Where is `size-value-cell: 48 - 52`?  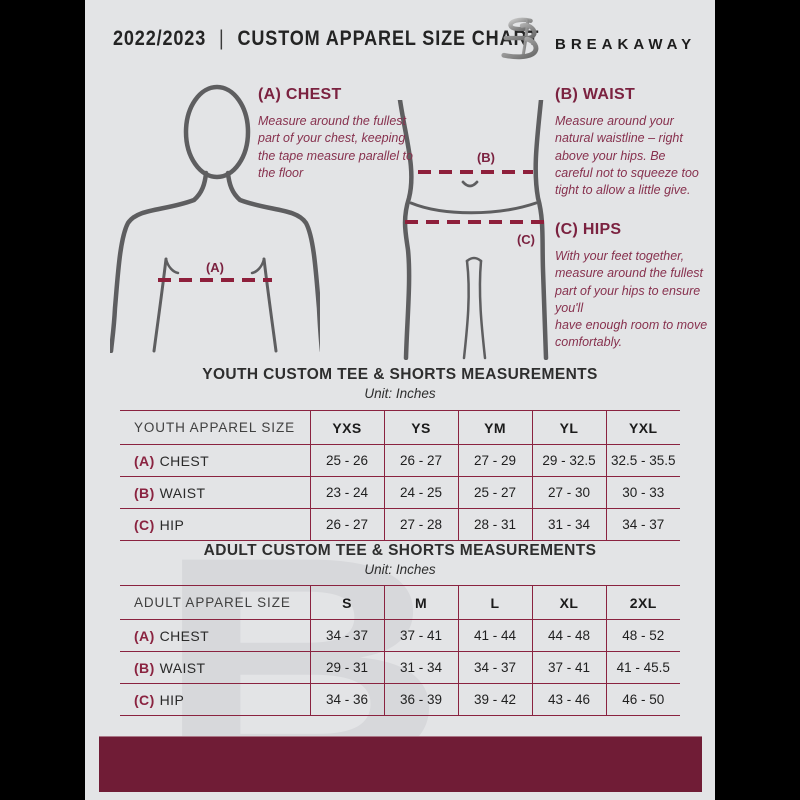 size-value-cell: 48 - 52 is located at coordinates (642, 635).